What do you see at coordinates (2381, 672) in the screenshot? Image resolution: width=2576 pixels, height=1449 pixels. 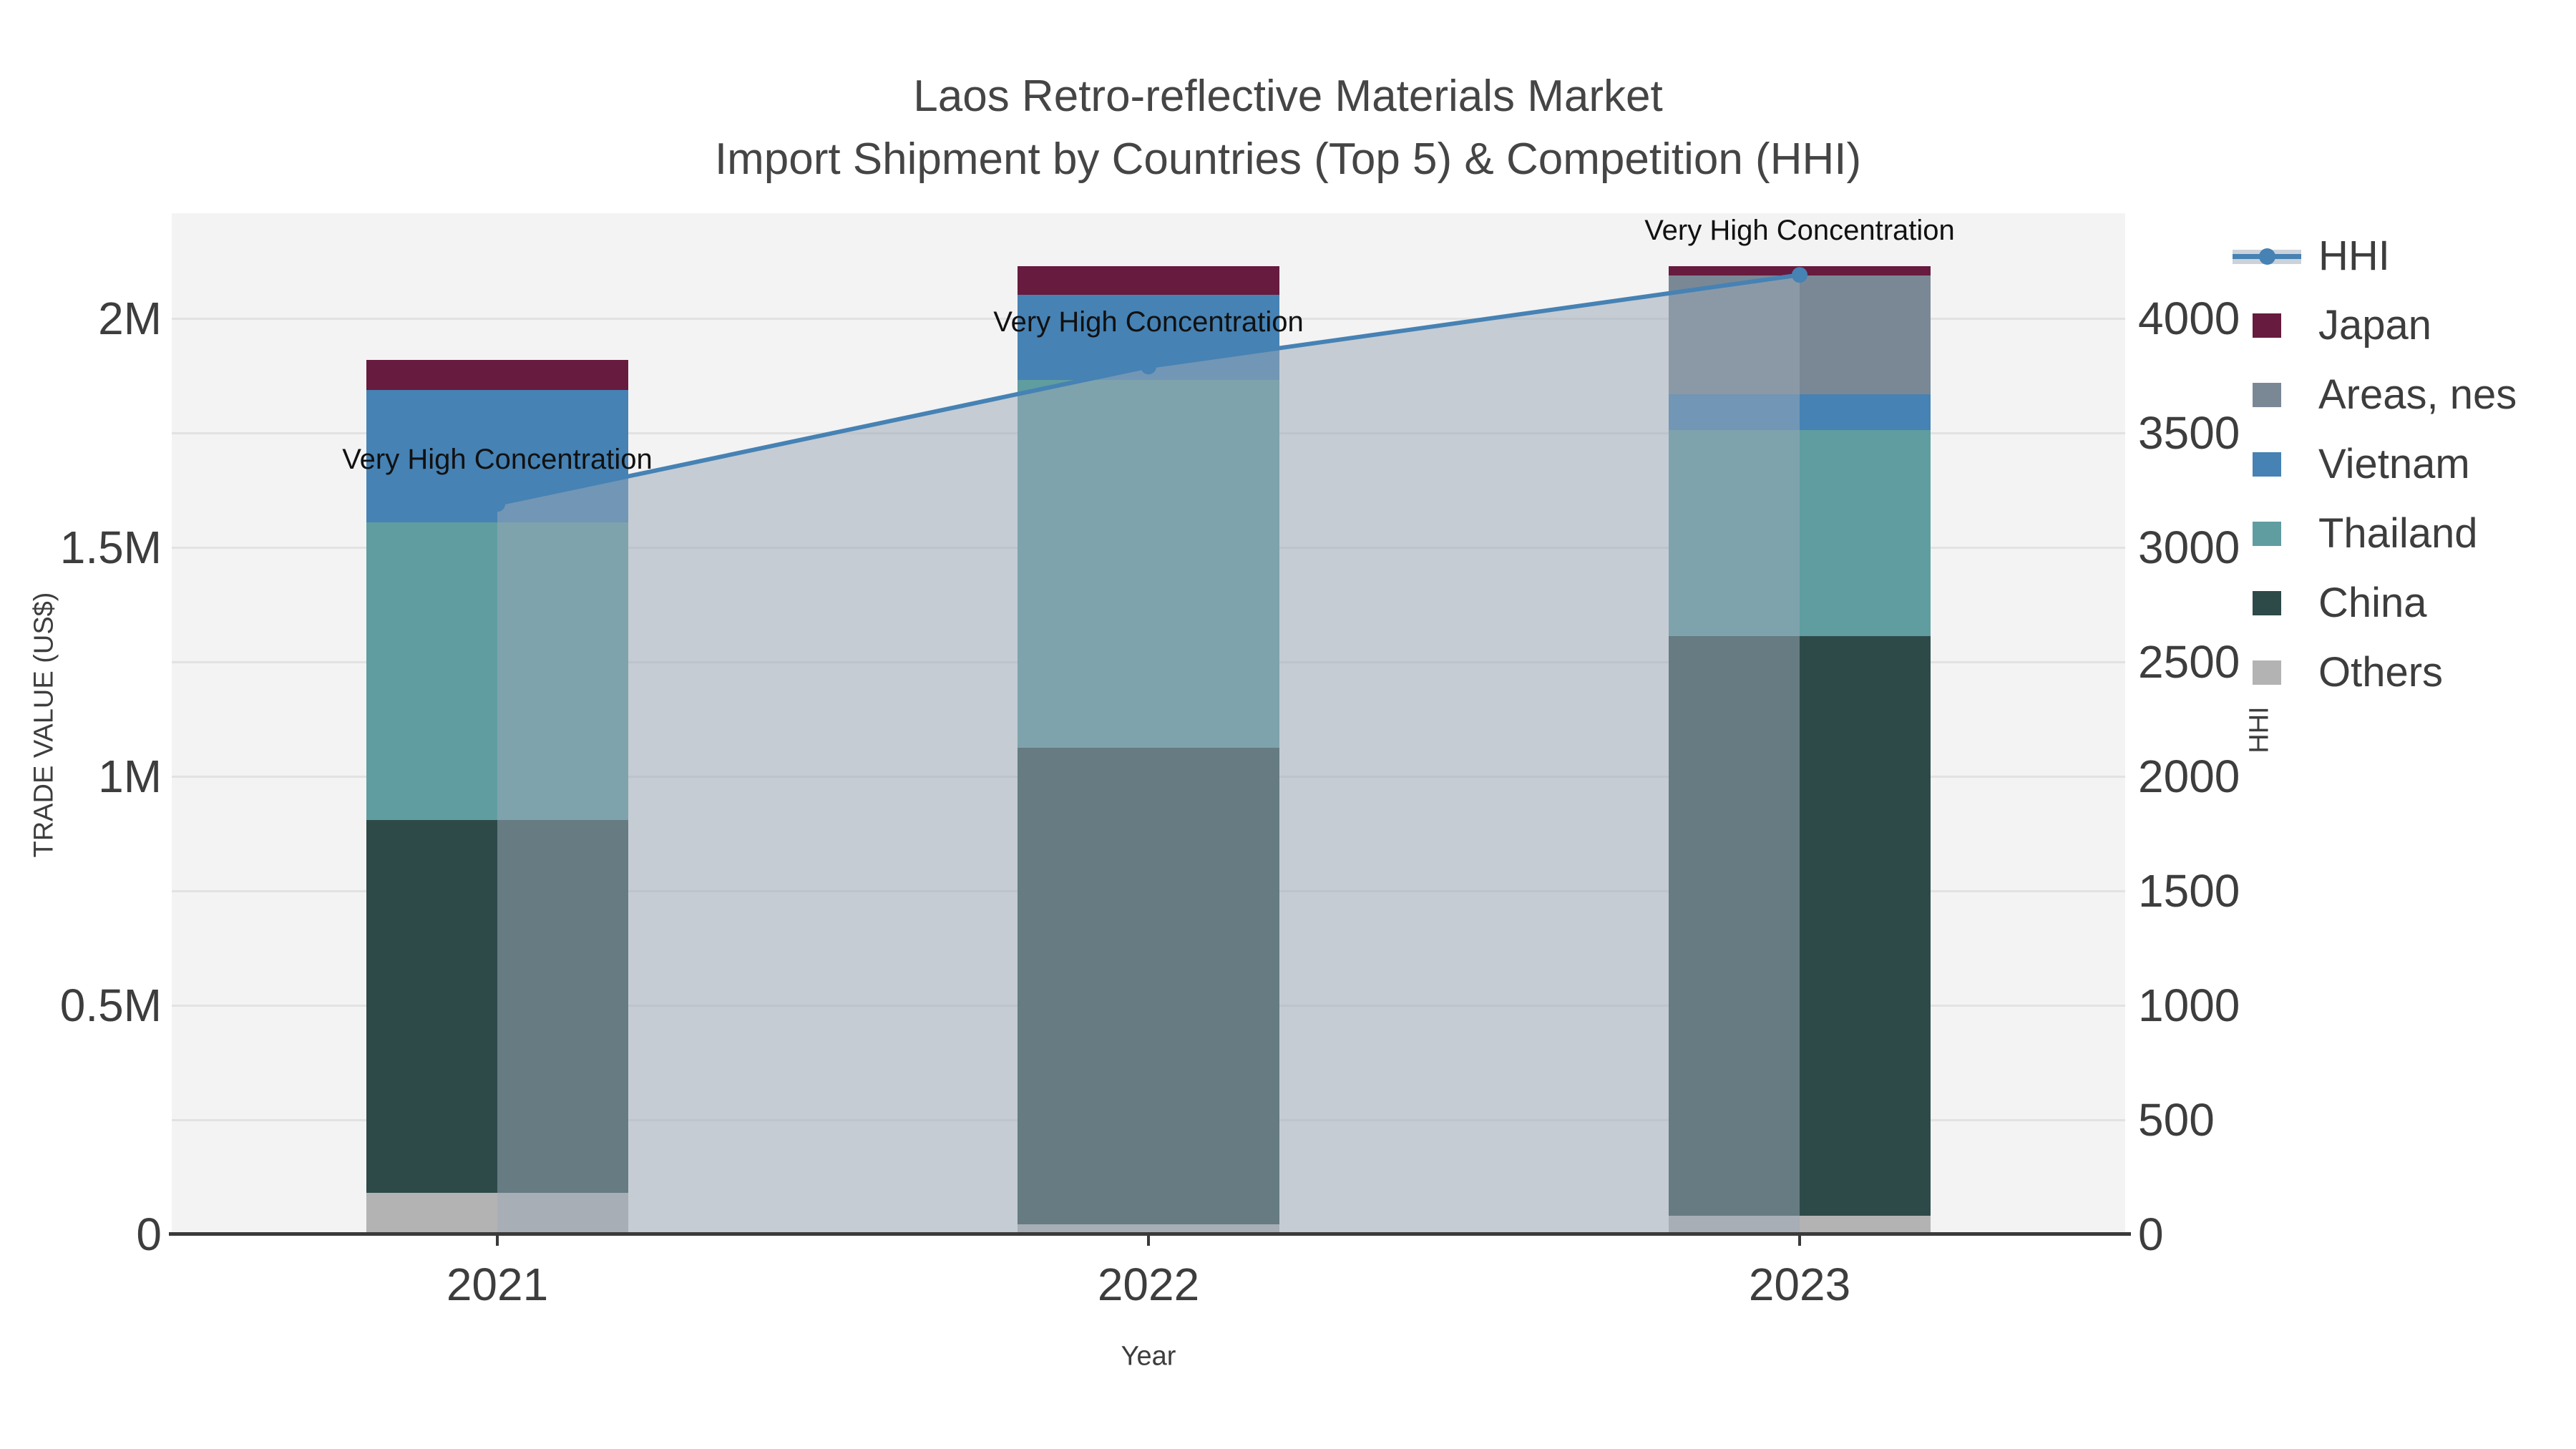 I see `legend-label: Others` at bounding box center [2381, 672].